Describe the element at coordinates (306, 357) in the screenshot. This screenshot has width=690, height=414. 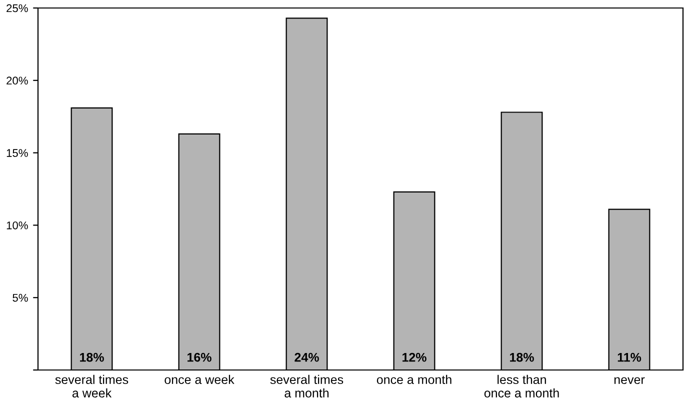
I see `data-label: 24%` at that location.